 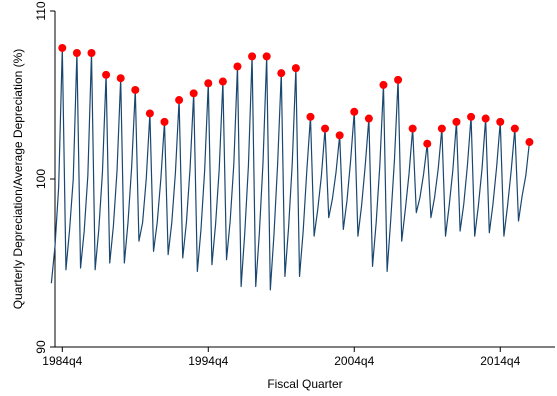 I want to click on y-tick-label: 90, so click(x=41, y=347).